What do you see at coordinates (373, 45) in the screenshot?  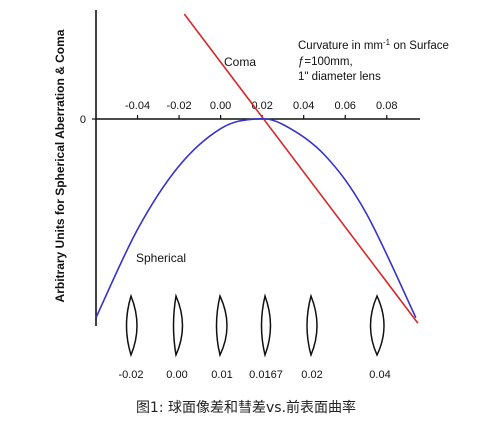 I see `curvature-note-line1: Curvature in mm-1 on Surface` at bounding box center [373, 45].